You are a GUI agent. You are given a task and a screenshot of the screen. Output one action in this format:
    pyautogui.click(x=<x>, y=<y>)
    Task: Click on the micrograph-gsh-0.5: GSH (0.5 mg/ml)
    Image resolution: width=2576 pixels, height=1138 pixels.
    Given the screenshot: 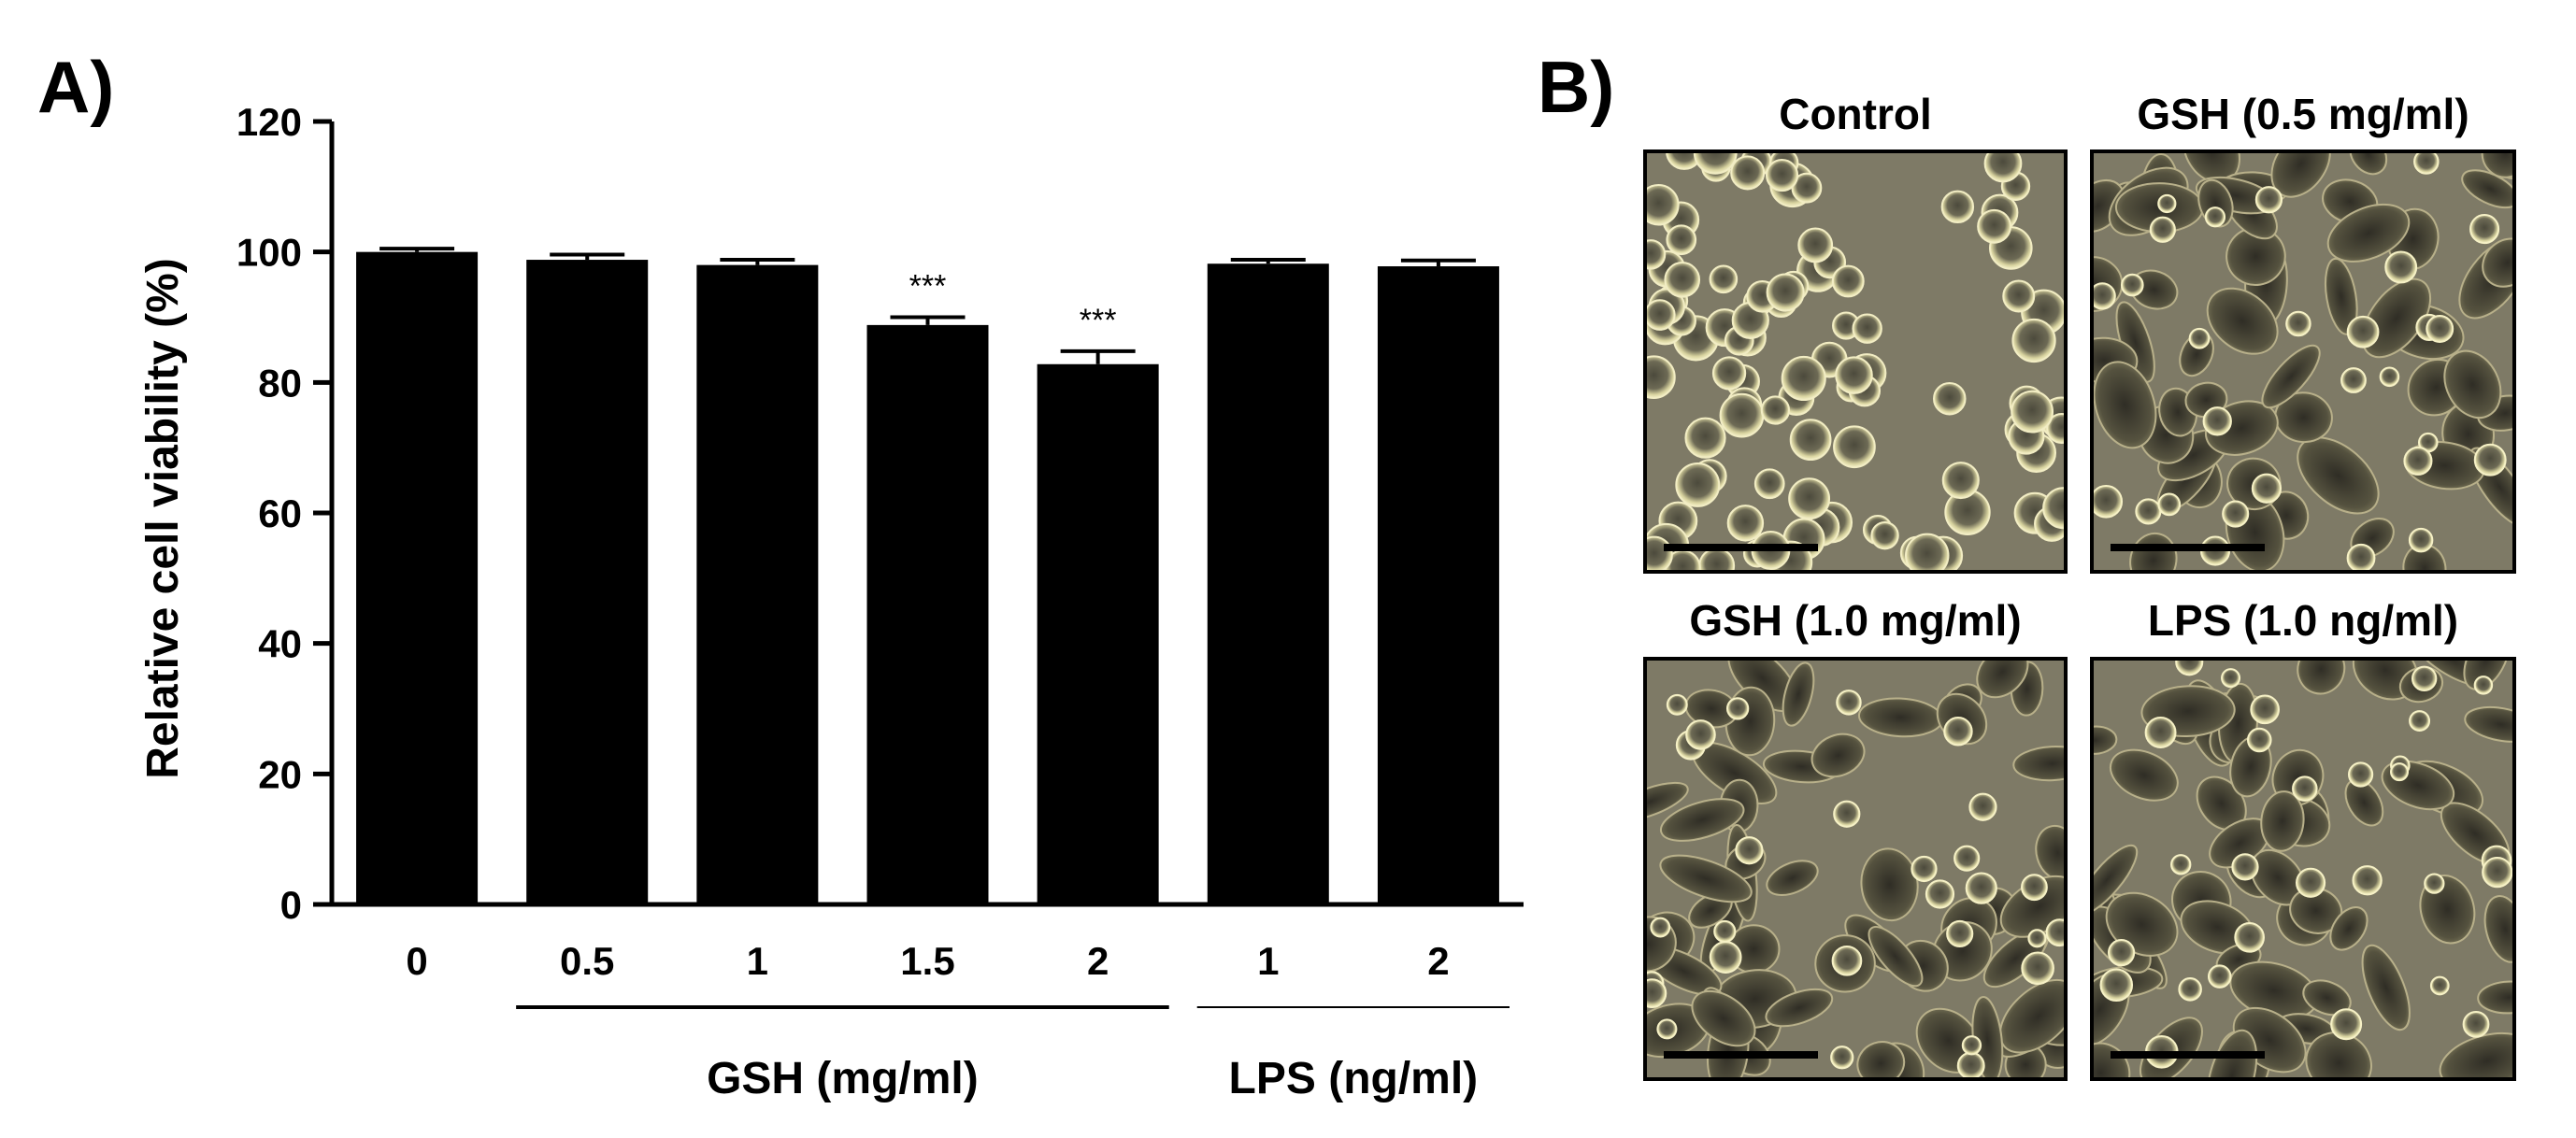 What is the action you would take?
    pyautogui.click(x=2303, y=332)
    